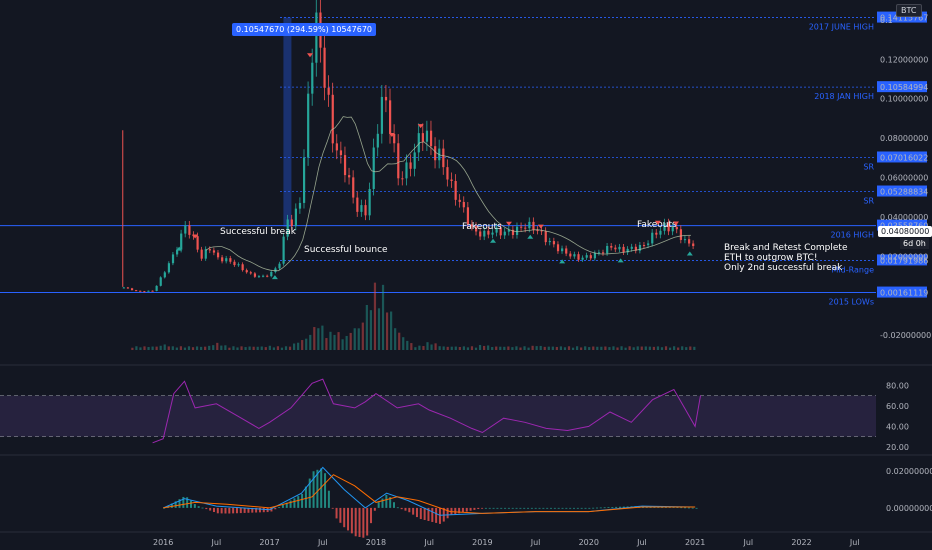  What do you see at coordinates (695, 542) in the screenshot?
I see `time-tick-label: 2021` at bounding box center [695, 542].